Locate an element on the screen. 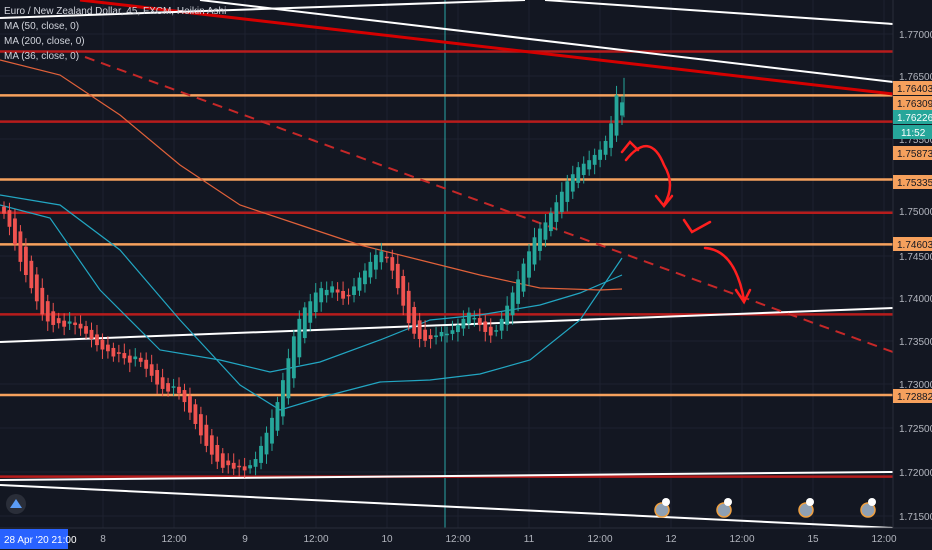  y-tick-label: 1.75000 is located at coordinates (915, 212).